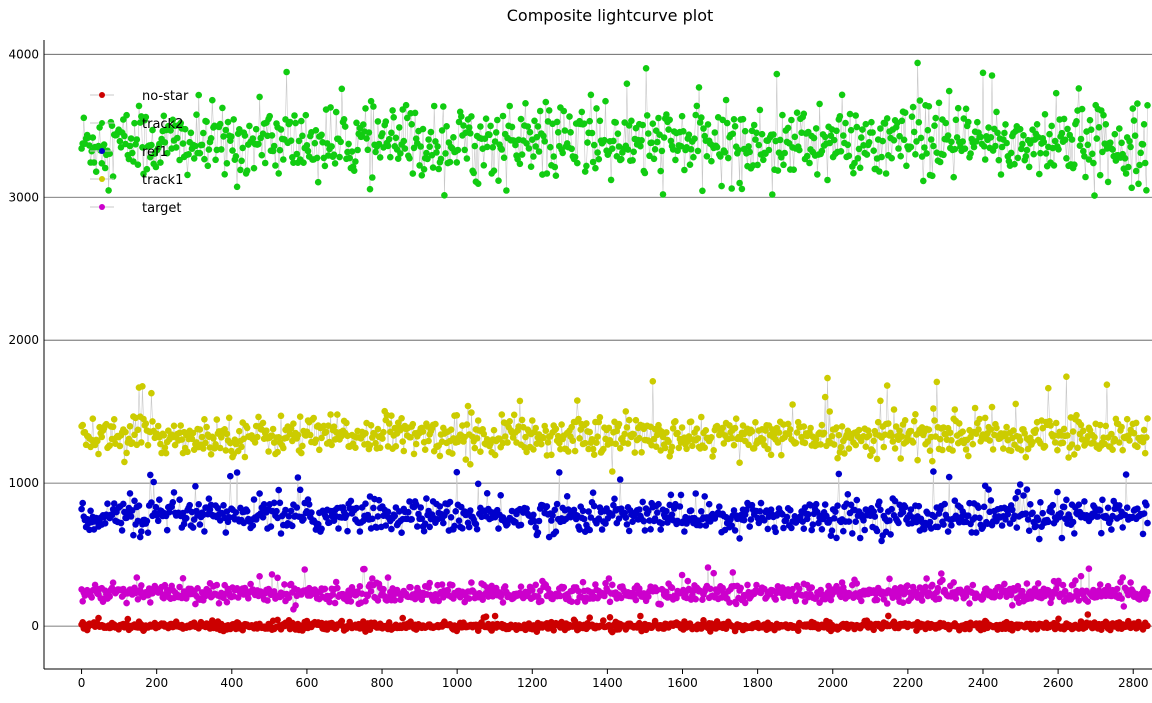 Image resolution: width=1152 pixels, height=703 pixels. I want to click on x-tick-label: 2800, so click(1133, 683).